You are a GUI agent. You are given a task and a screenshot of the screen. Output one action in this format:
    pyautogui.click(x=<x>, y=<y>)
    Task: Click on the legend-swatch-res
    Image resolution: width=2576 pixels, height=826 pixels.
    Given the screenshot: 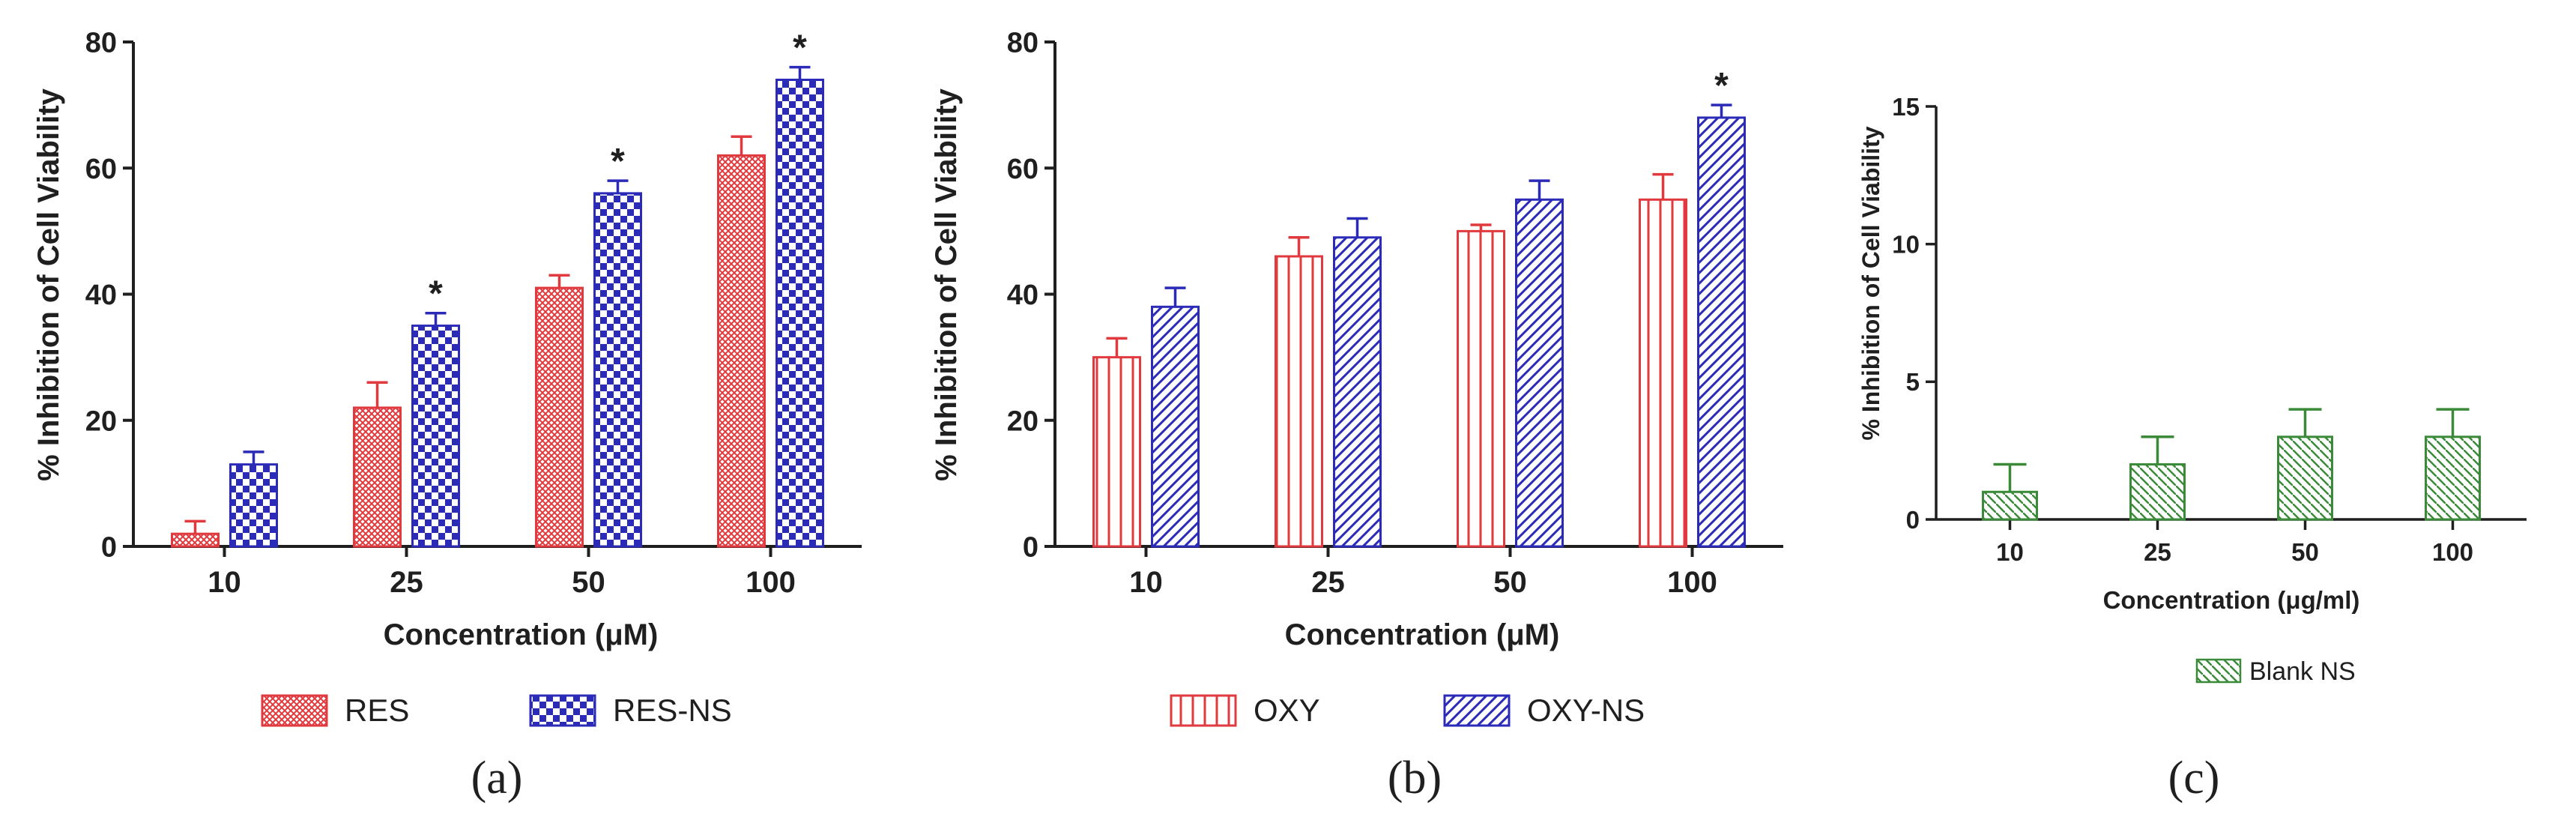 What is the action you would take?
    pyautogui.click(x=294, y=710)
    